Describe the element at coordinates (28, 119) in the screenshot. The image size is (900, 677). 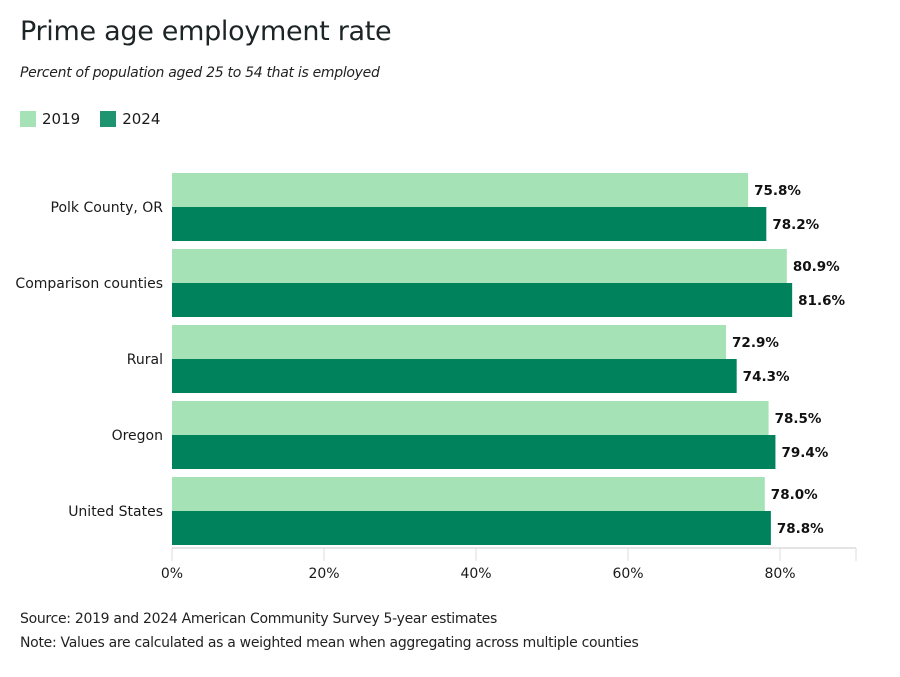
I see `legend-swatch-2019` at that location.